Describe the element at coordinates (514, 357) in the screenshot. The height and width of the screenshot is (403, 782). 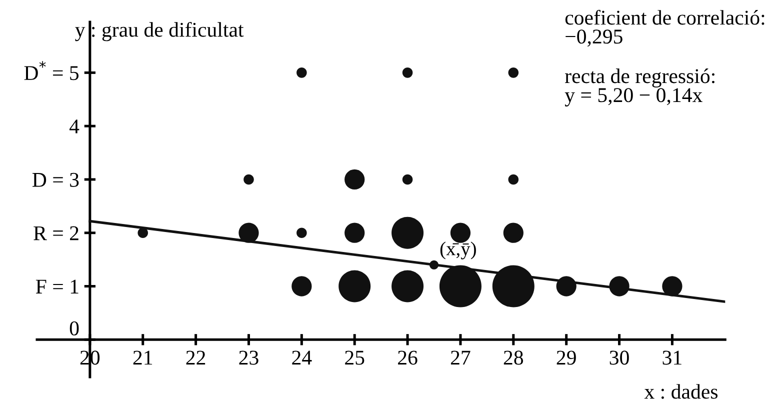
I see `x-tick-label: 28` at that location.